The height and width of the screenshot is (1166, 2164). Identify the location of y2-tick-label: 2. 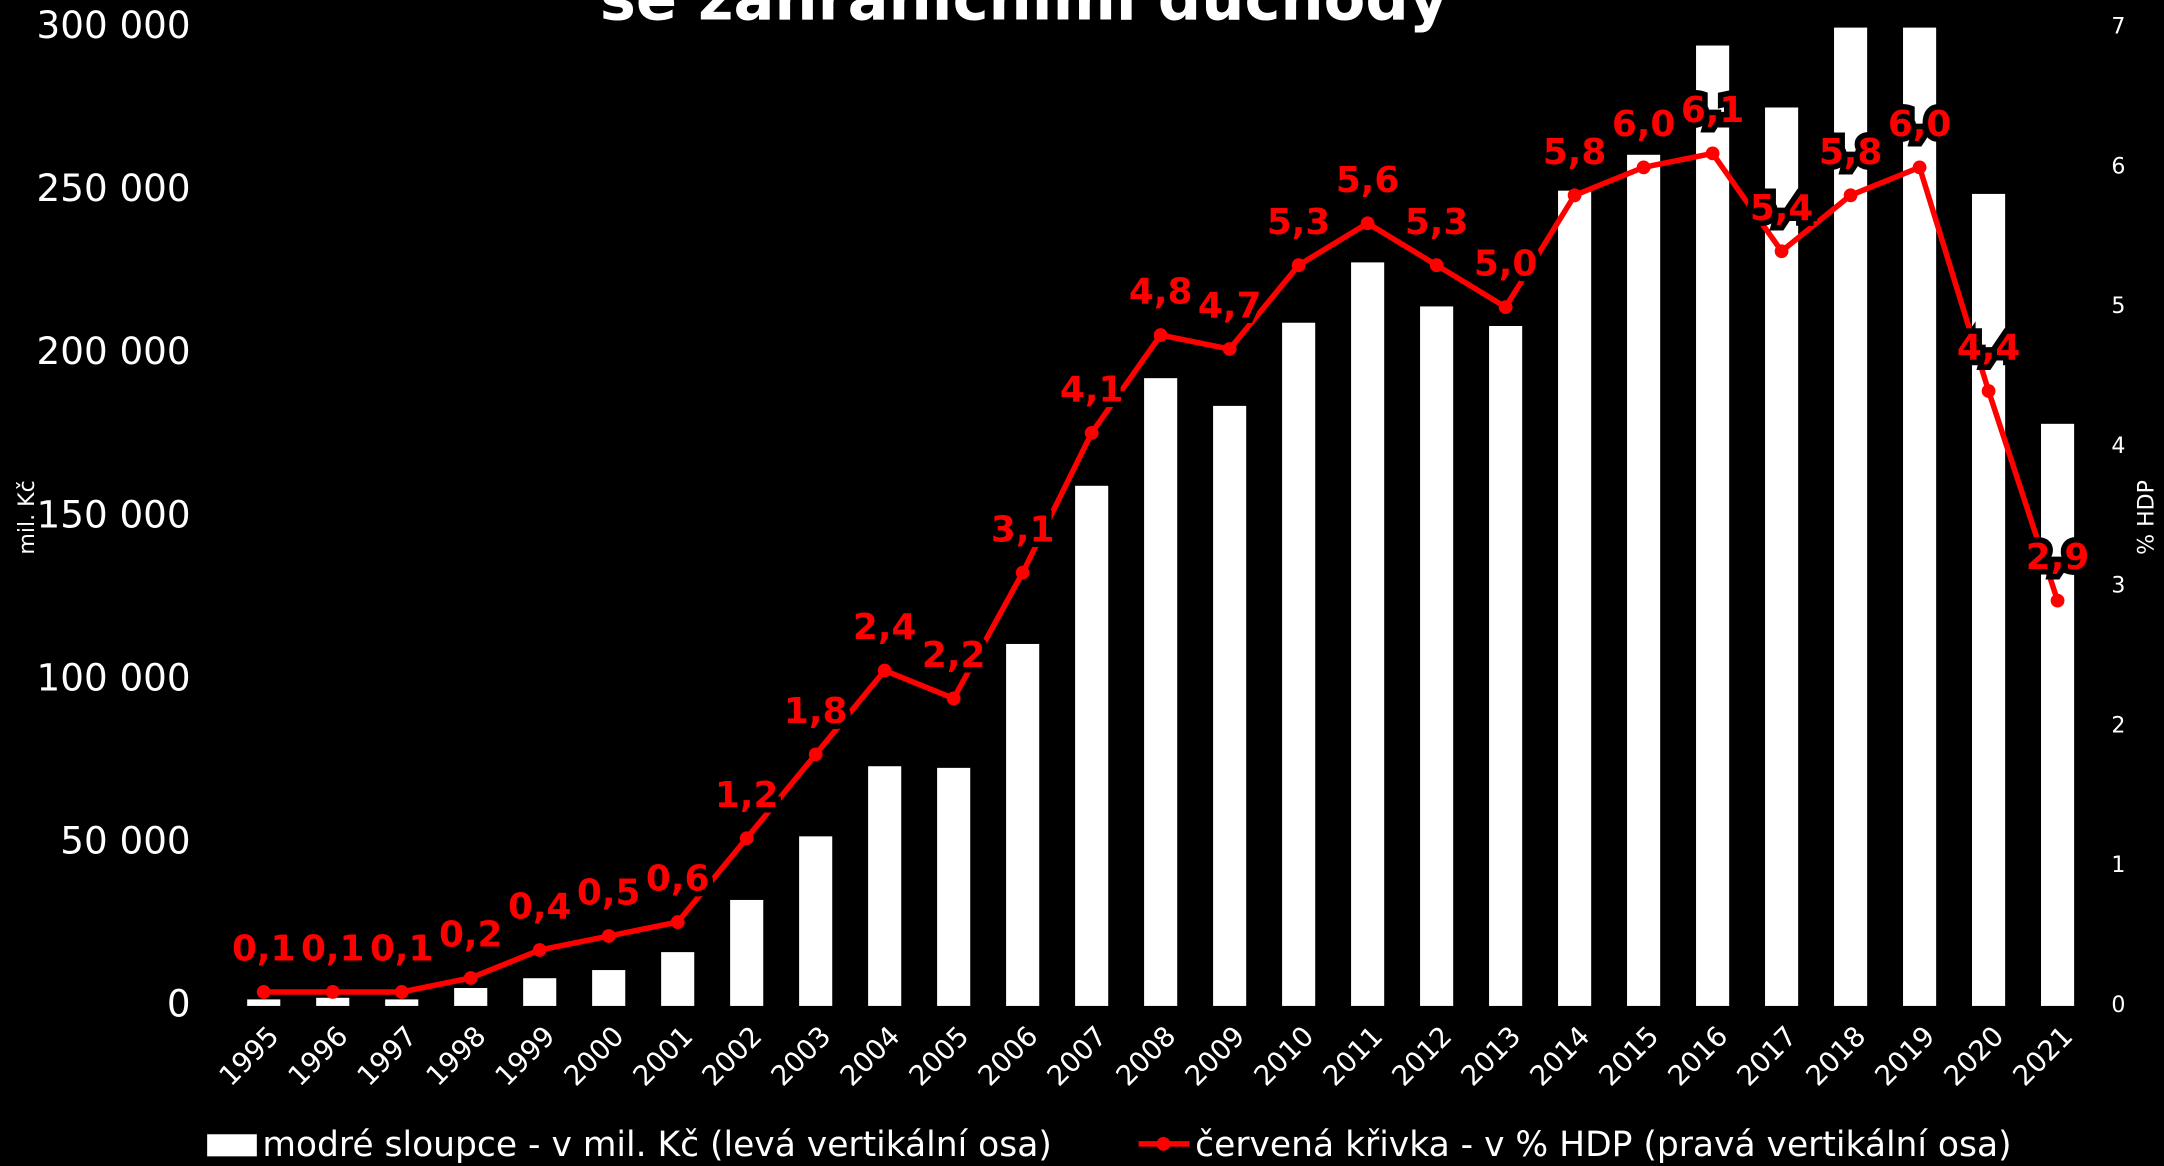
(2118, 725).